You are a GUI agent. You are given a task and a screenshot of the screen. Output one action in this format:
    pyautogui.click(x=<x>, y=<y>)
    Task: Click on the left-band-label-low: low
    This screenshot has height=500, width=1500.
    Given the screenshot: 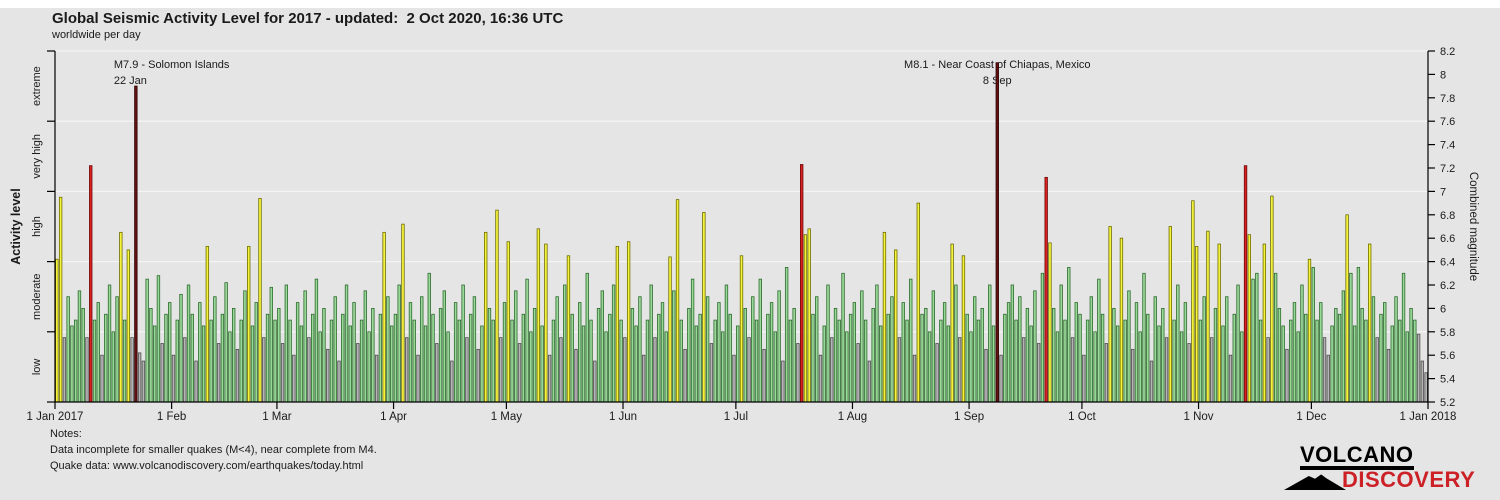 What is the action you would take?
    pyautogui.click(x=37, y=367)
    